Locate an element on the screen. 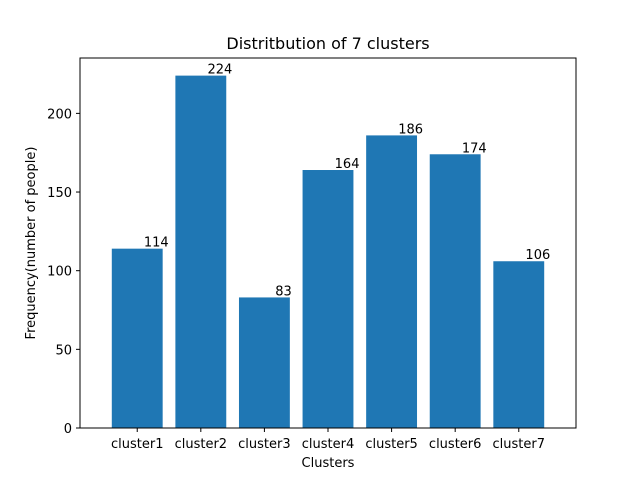 The width and height of the screenshot is (640, 480). x-tick-label: cluster4 is located at coordinates (328, 444).